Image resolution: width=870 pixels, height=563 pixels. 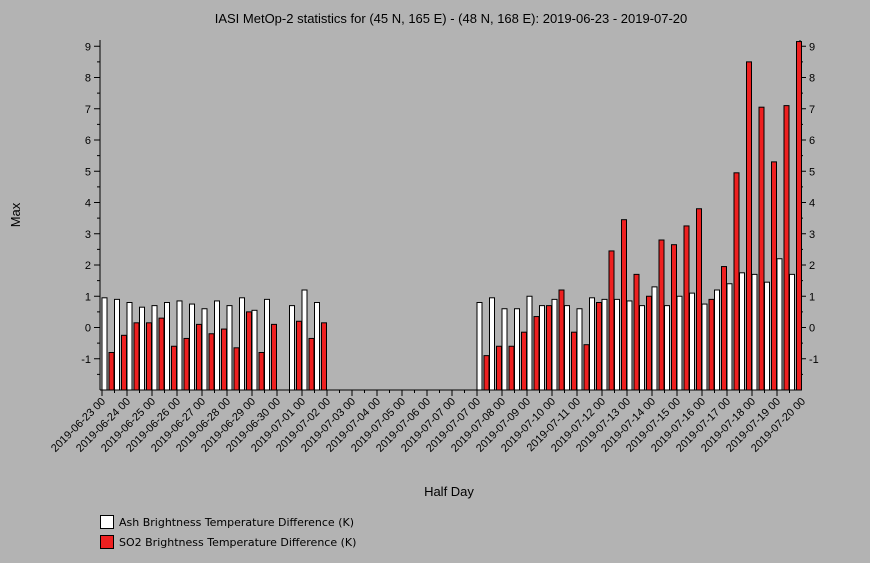 I want to click on legend-swatch-ash, so click(x=107, y=522).